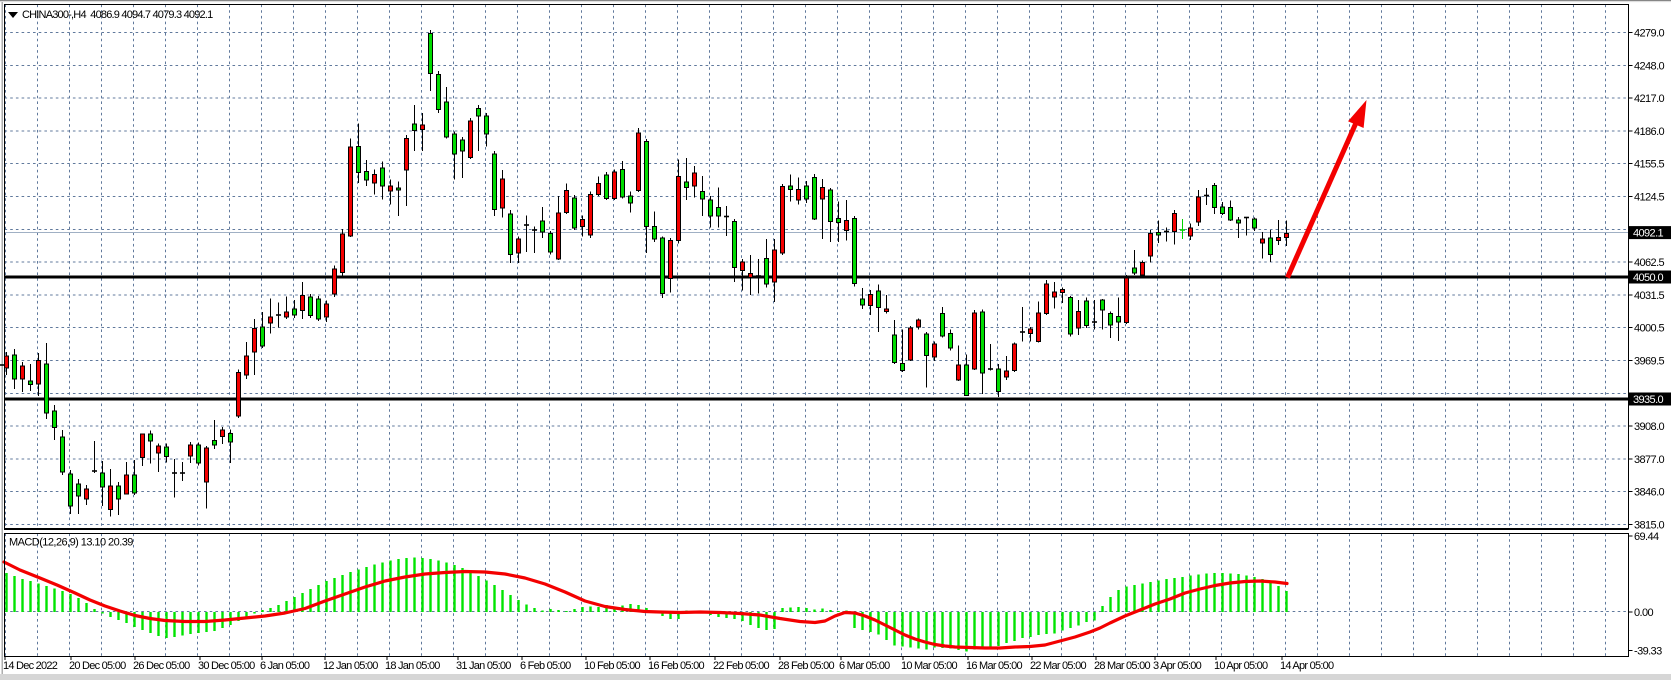 This screenshot has height=680, width=1671. I want to click on svg-text: 3969.5, so click(1649, 362).